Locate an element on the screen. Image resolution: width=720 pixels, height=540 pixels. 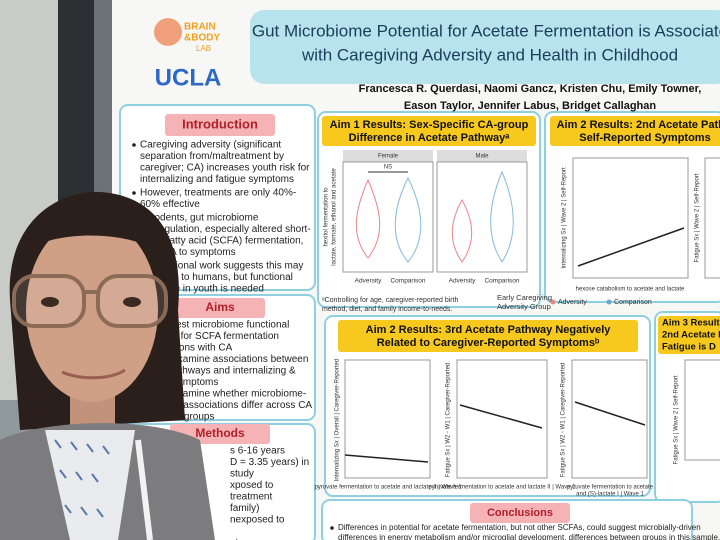
panel-label: Male is located at coordinates (482, 157).